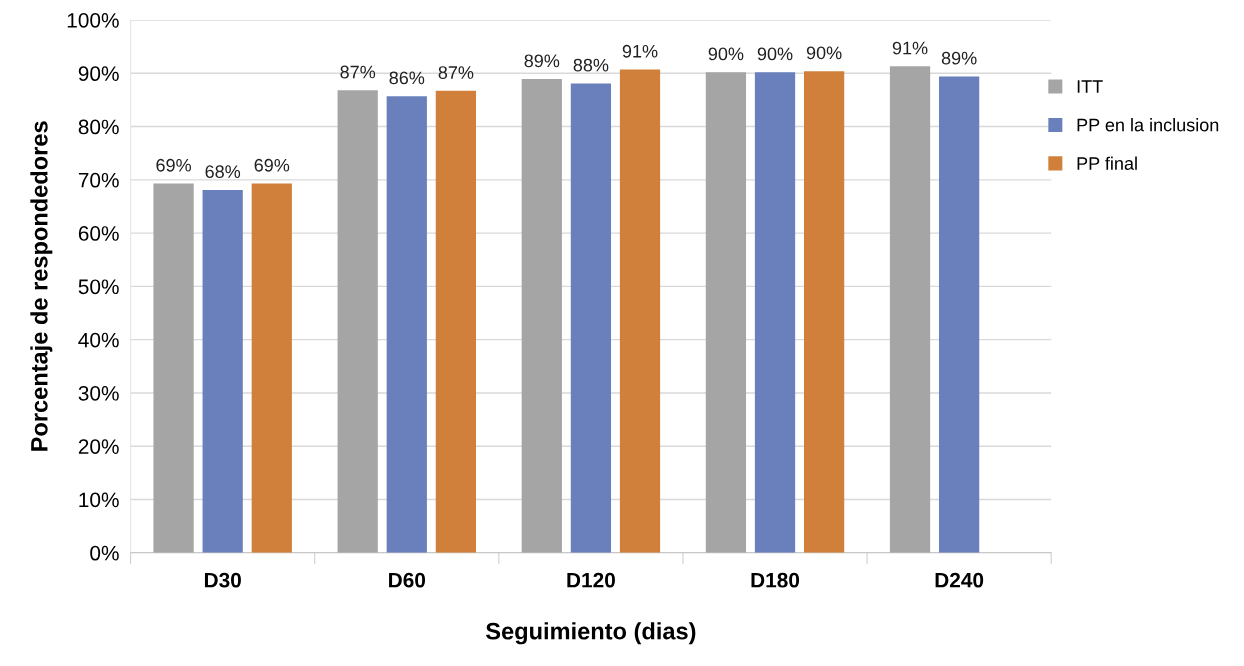 This screenshot has height=666, width=1244. Describe the element at coordinates (590, 633) in the screenshot. I see `x-axis-title: Seguimiento (dias)` at that location.